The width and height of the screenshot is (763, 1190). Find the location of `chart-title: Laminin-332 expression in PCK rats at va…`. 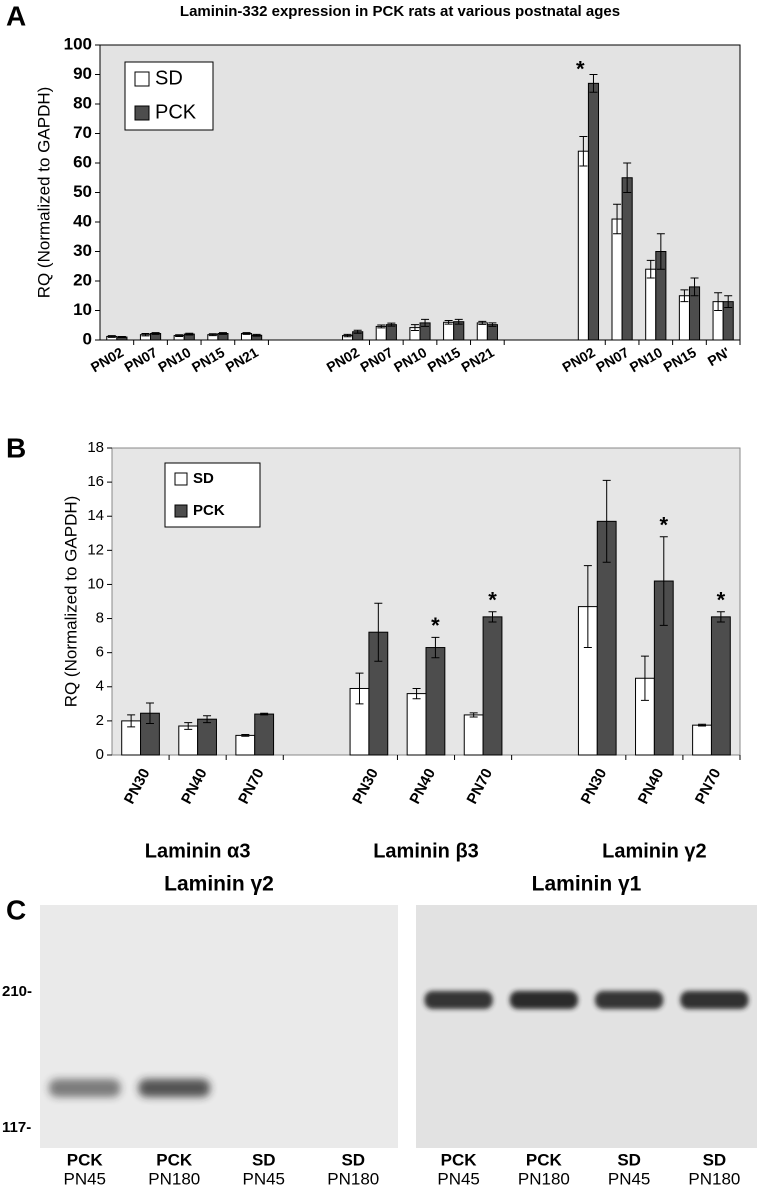

chart-title: Laminin-332 expression in PCK rats at va… is located at coordinates (400, 11).